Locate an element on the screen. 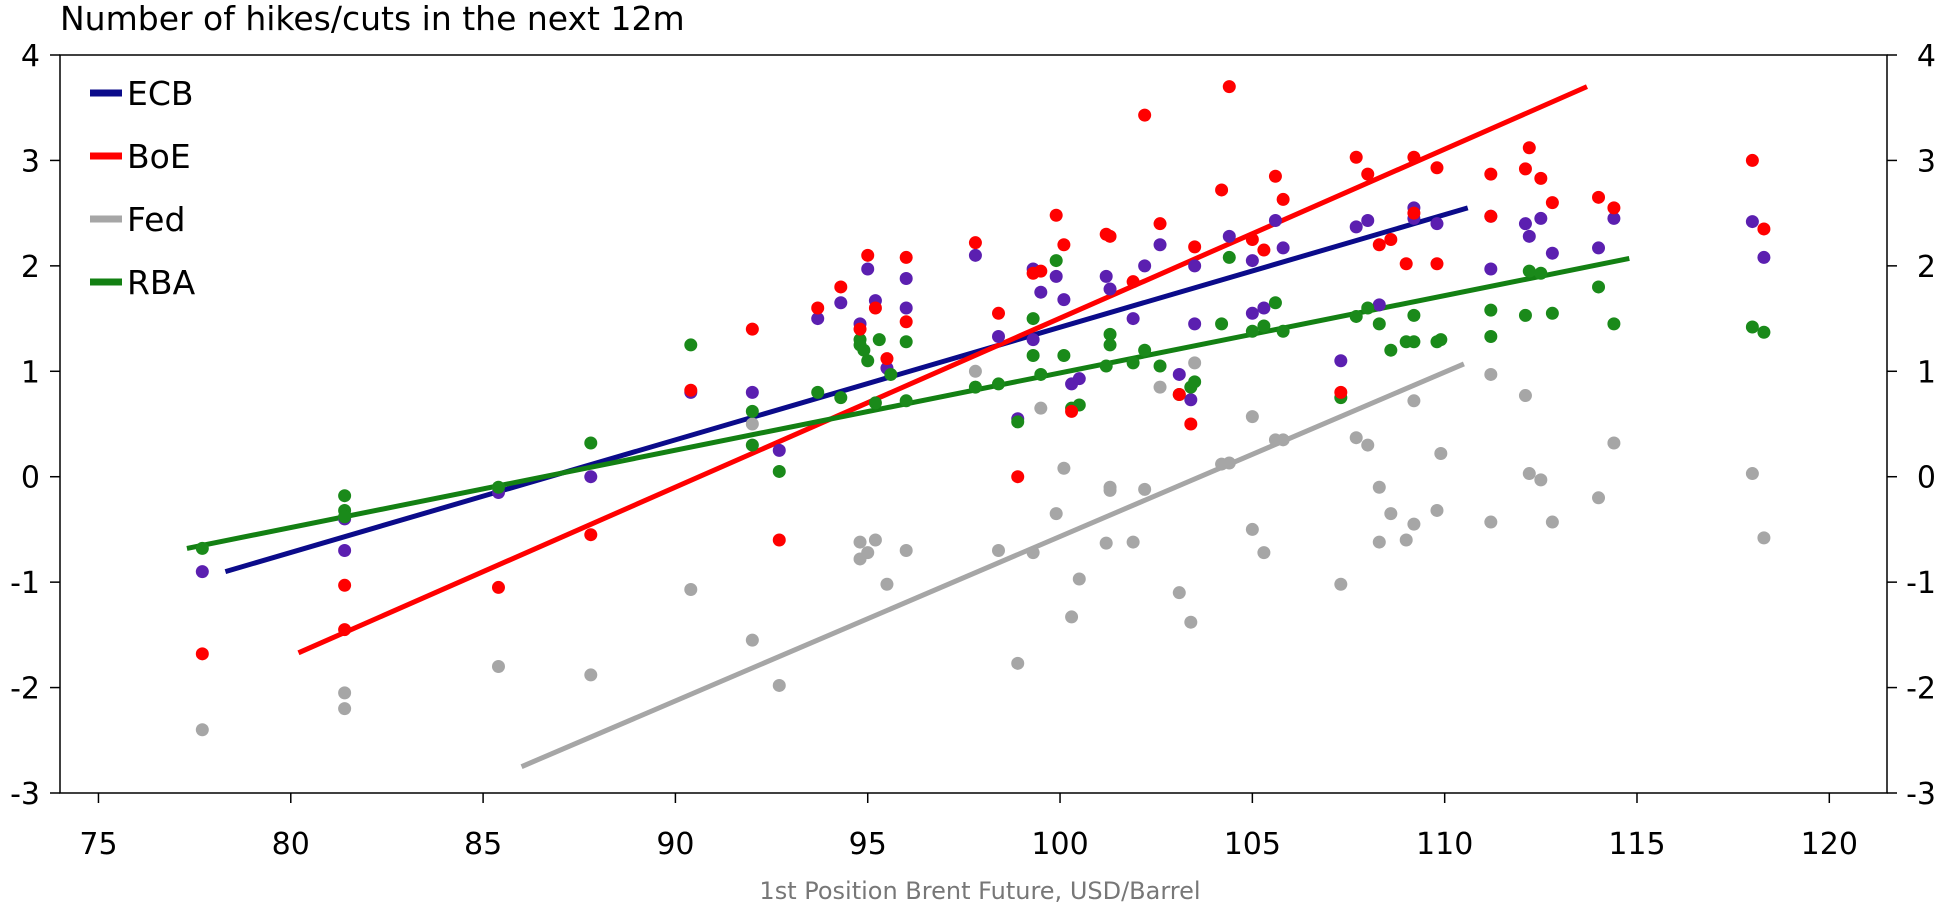 The image size is (1949, 908). y-tick-label-left: -3 is located at coordinates (25, 794).